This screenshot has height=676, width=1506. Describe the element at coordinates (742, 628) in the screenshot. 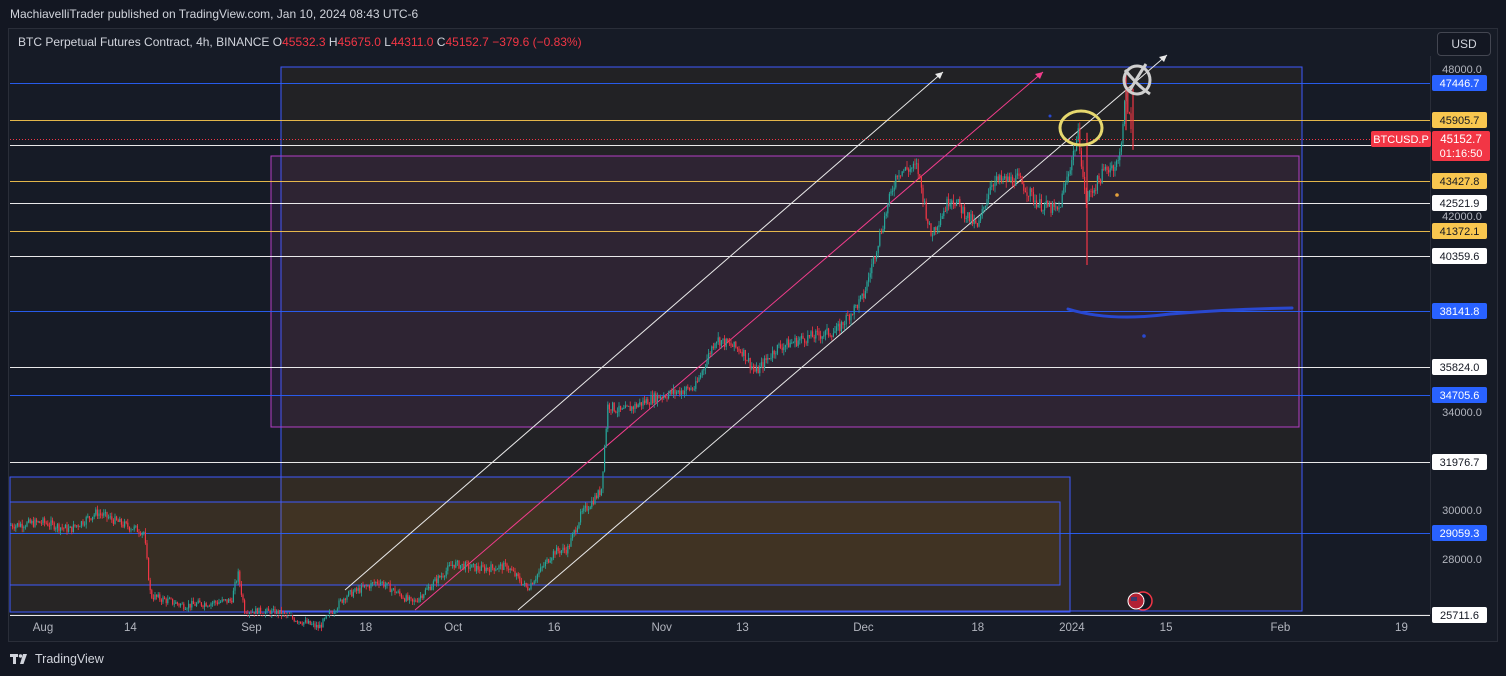

I see `x-tick-label: 13` at that location.